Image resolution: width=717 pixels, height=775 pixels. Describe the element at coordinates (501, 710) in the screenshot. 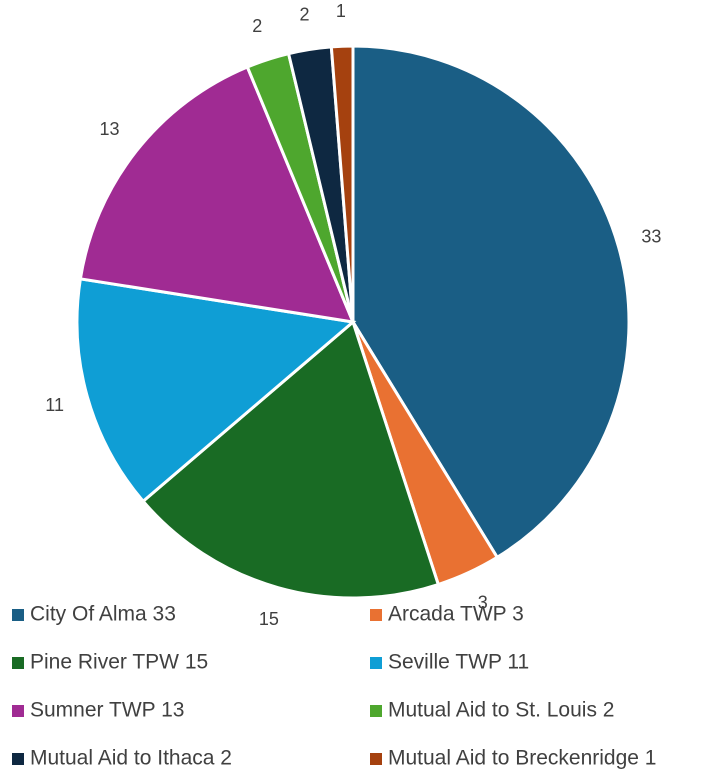

I see `legend-label: Mutual Aid to St. Louis 2` at that location.